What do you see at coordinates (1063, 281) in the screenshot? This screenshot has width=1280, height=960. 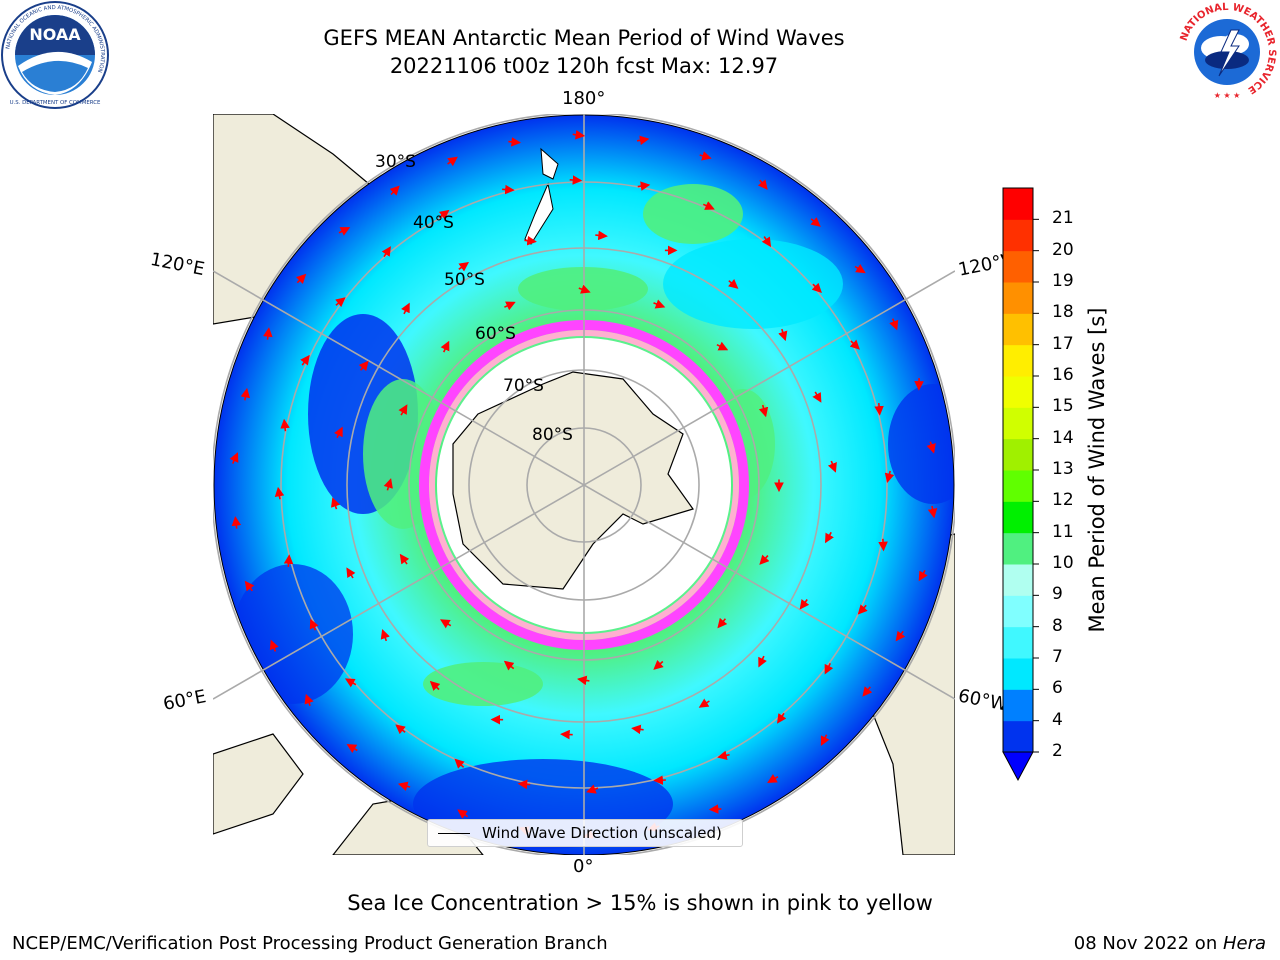 I see `colorbar-tick-label: 19` at bounding box center [1063, 281].